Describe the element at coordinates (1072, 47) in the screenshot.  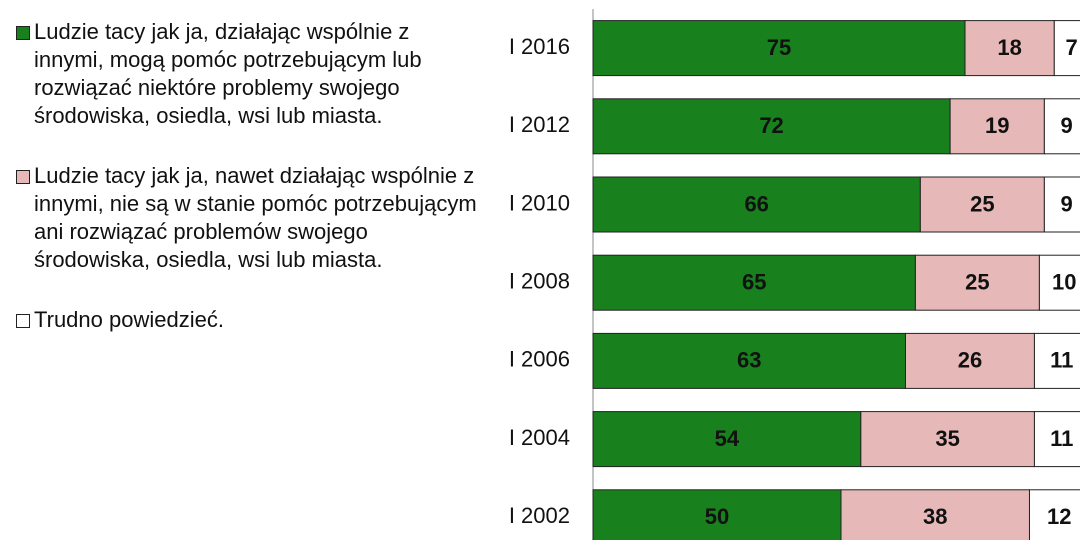
I see `value-label: 7` at that location.